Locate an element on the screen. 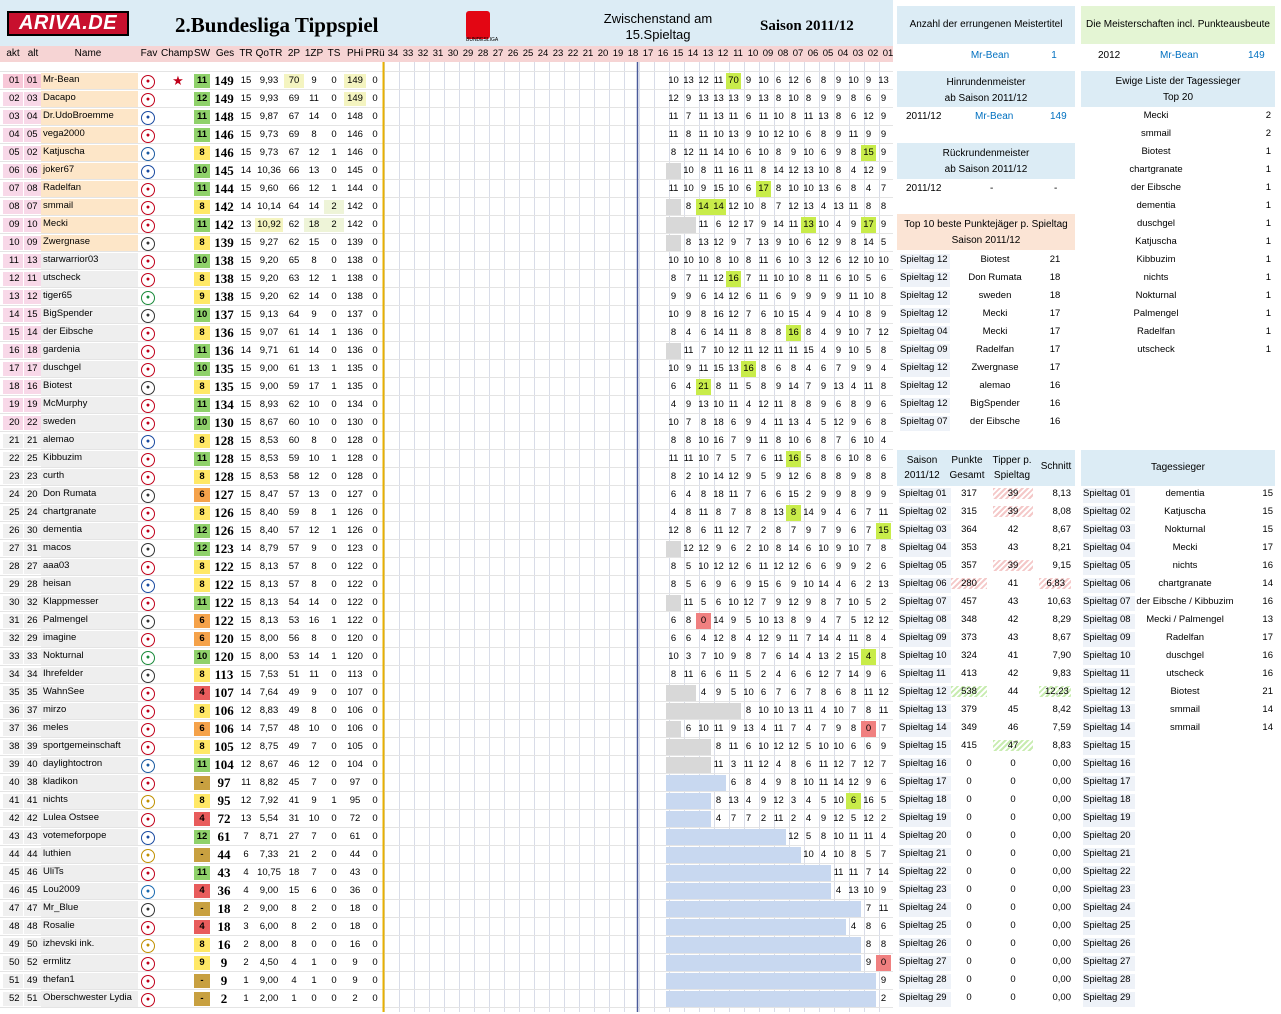  player-name: Dr.UdoBroemme is located at coordinates (89, 117).